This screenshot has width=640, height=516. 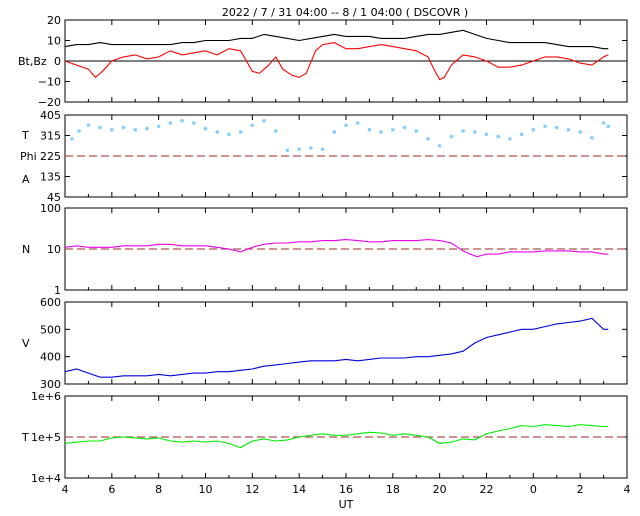 I want to click on y-tick-label: 315, so click(x=50, y=136).